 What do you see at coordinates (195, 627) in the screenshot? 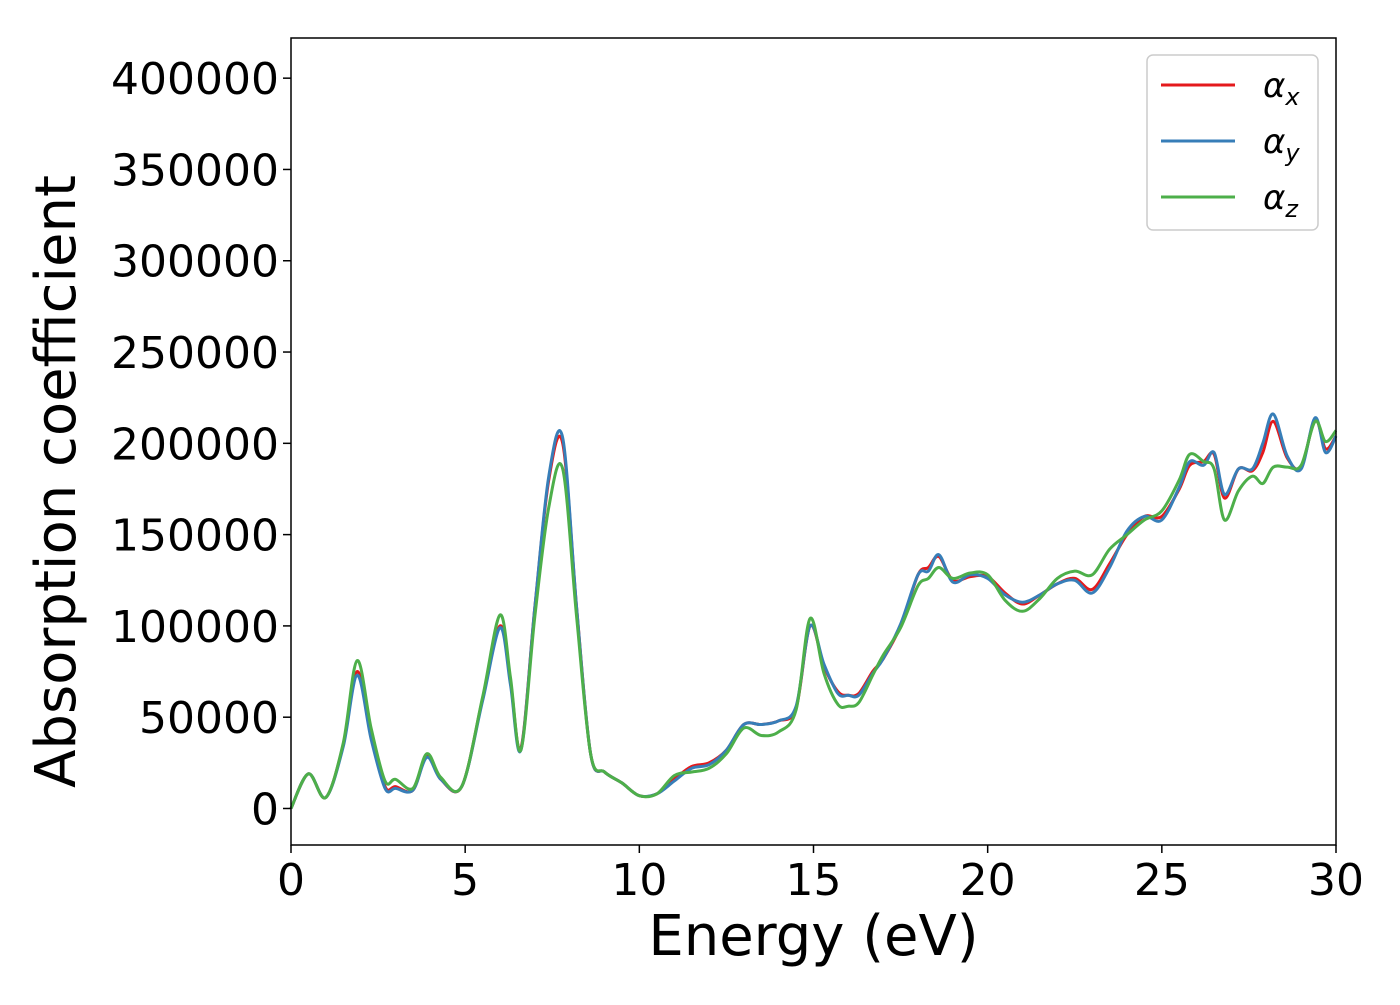
I see `y-tick-label: 100000` at bounding box center [195, 627].